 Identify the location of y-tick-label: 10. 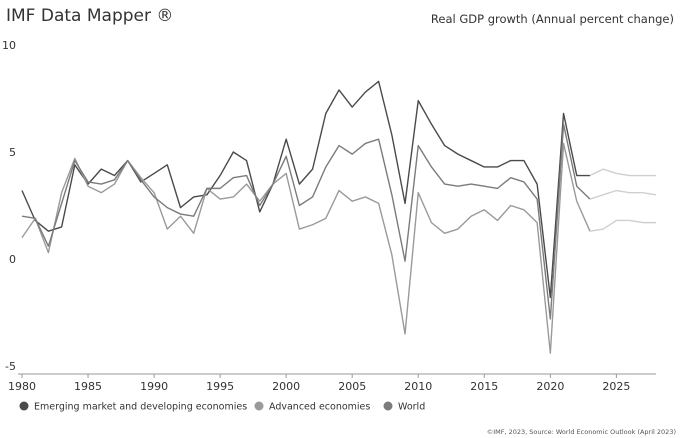
(9, 45).